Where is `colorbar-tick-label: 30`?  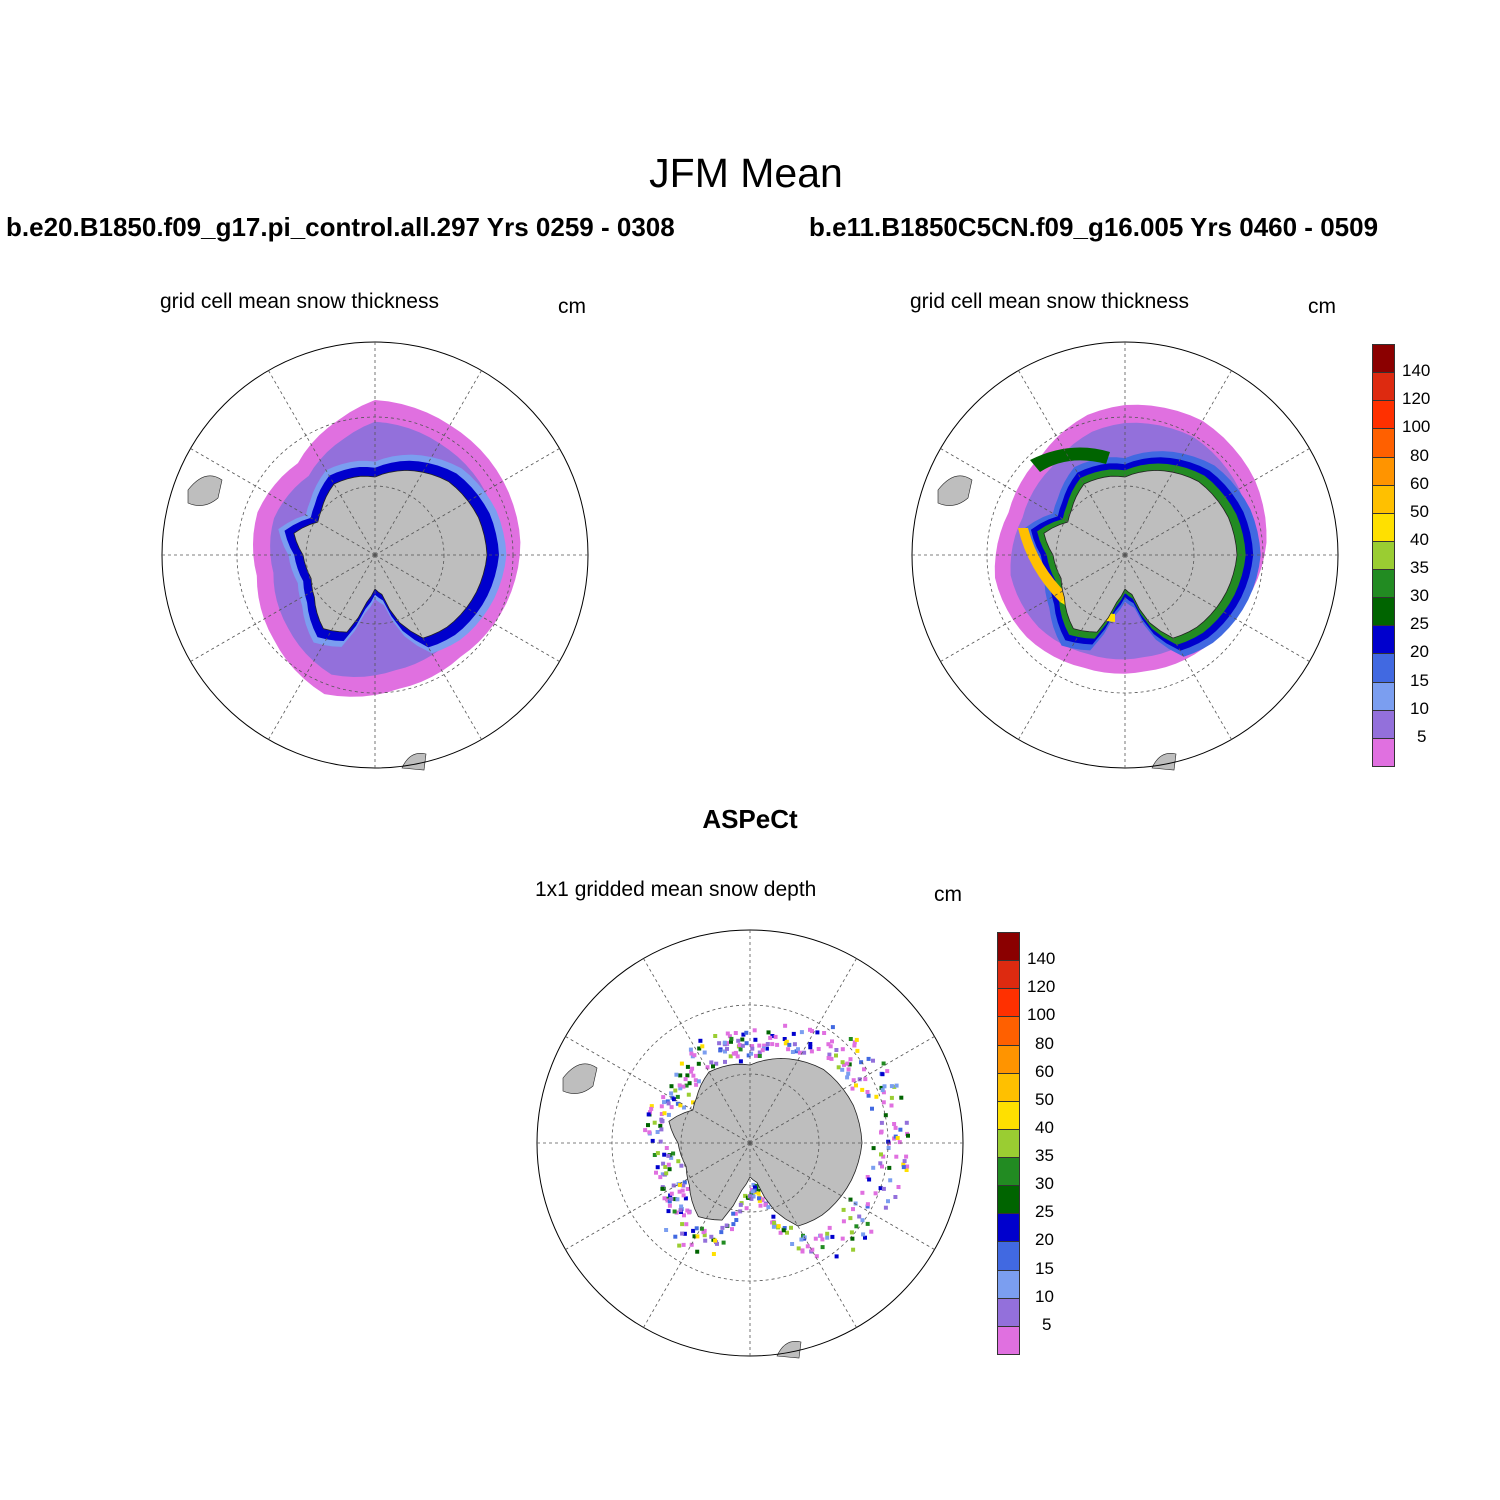
colorbar-tick-label: 30 is located at coordinates (1044, 1184).